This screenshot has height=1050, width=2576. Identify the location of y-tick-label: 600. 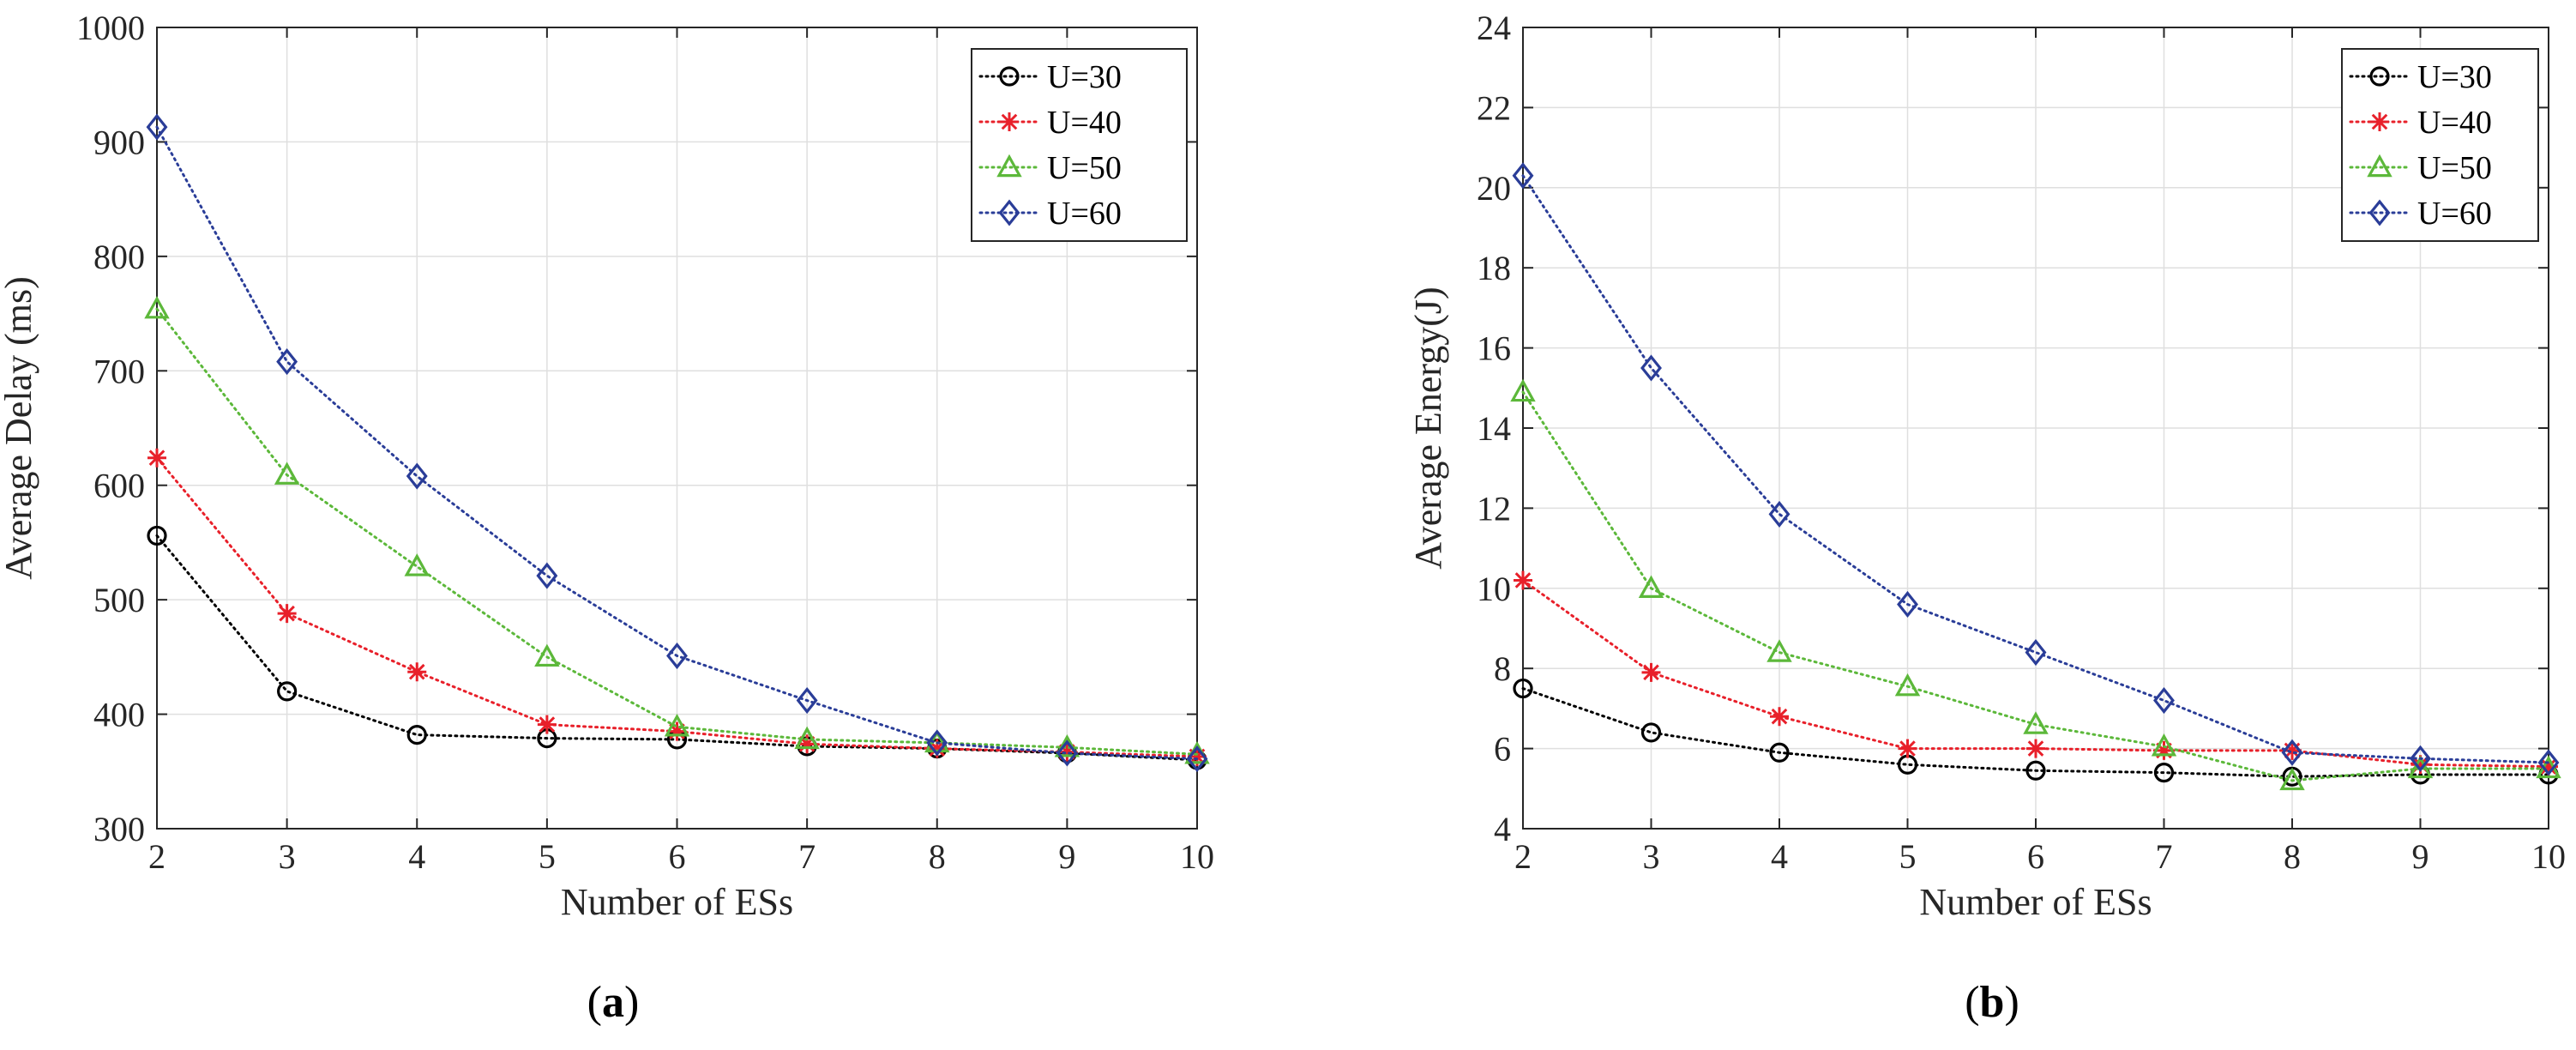
(119, 486).